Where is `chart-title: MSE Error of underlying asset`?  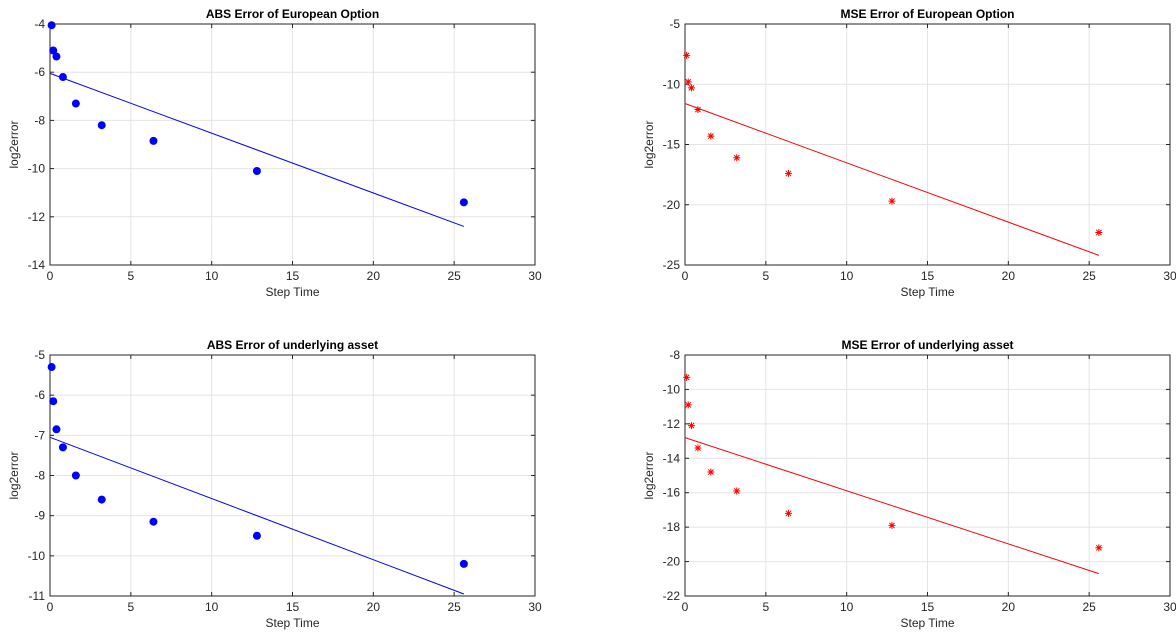
chart-title: MSE Error of underlying asset is located at coordinates (927, 345).